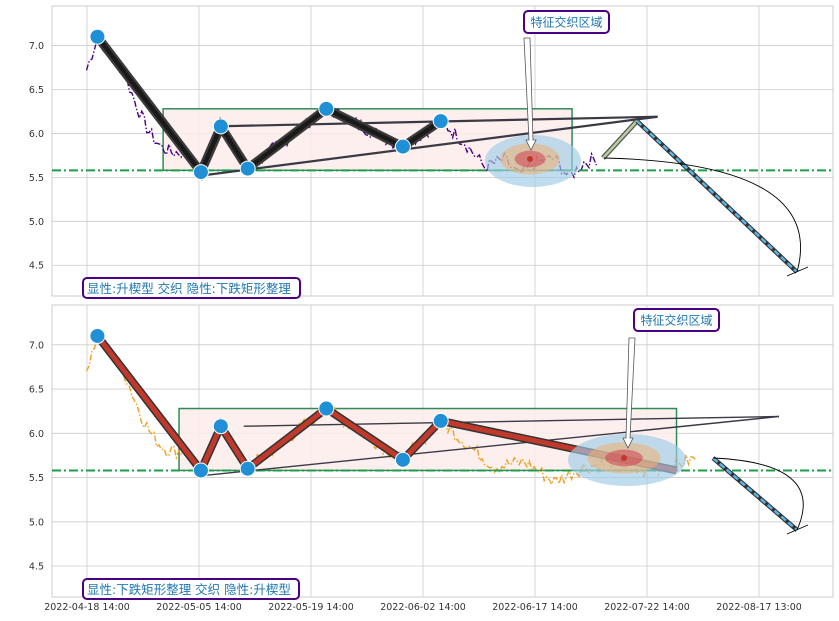 The image size is (839, 621). What do you see at coordinates (620, 139) in the screenshot?
I see `projection-up-leg` at bounding box center [620, 139].